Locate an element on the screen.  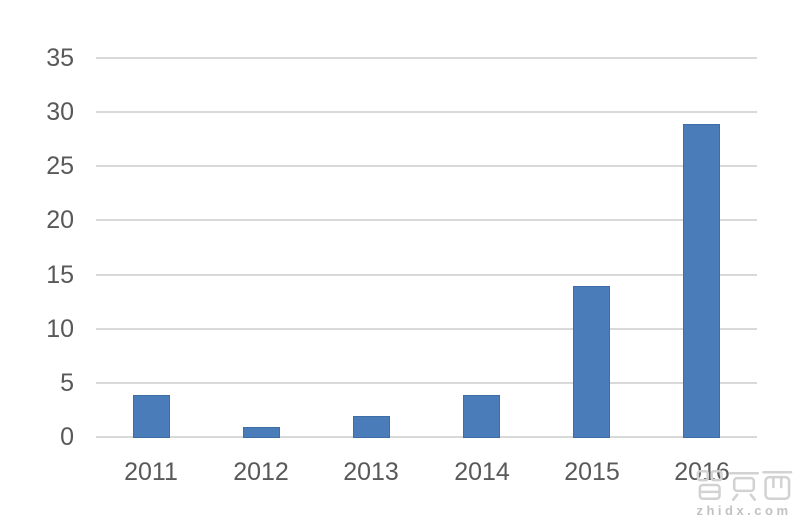
x-axis-label-2012: 2012 is located at coordinates (261, 472).